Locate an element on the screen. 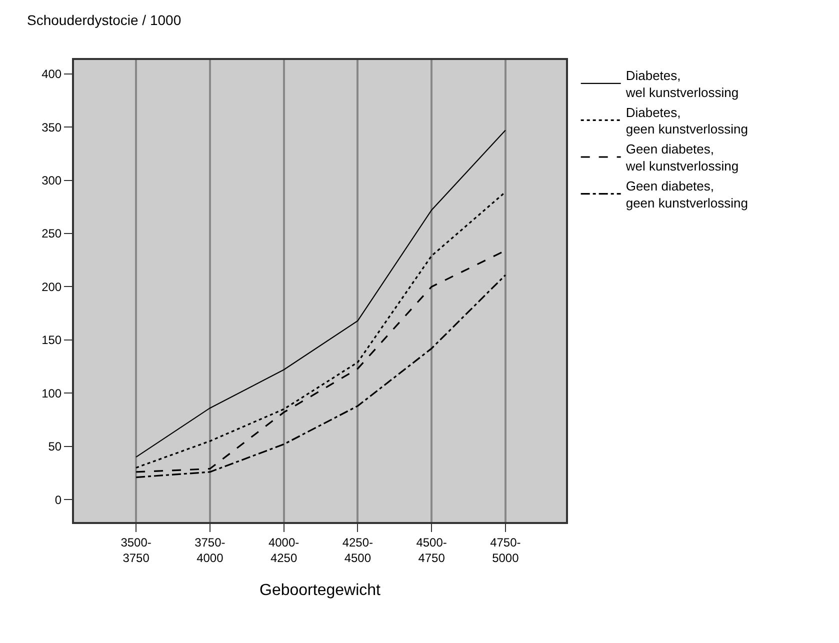  x-tick-label: 4750-5000 is located at coordinates (505, 550).